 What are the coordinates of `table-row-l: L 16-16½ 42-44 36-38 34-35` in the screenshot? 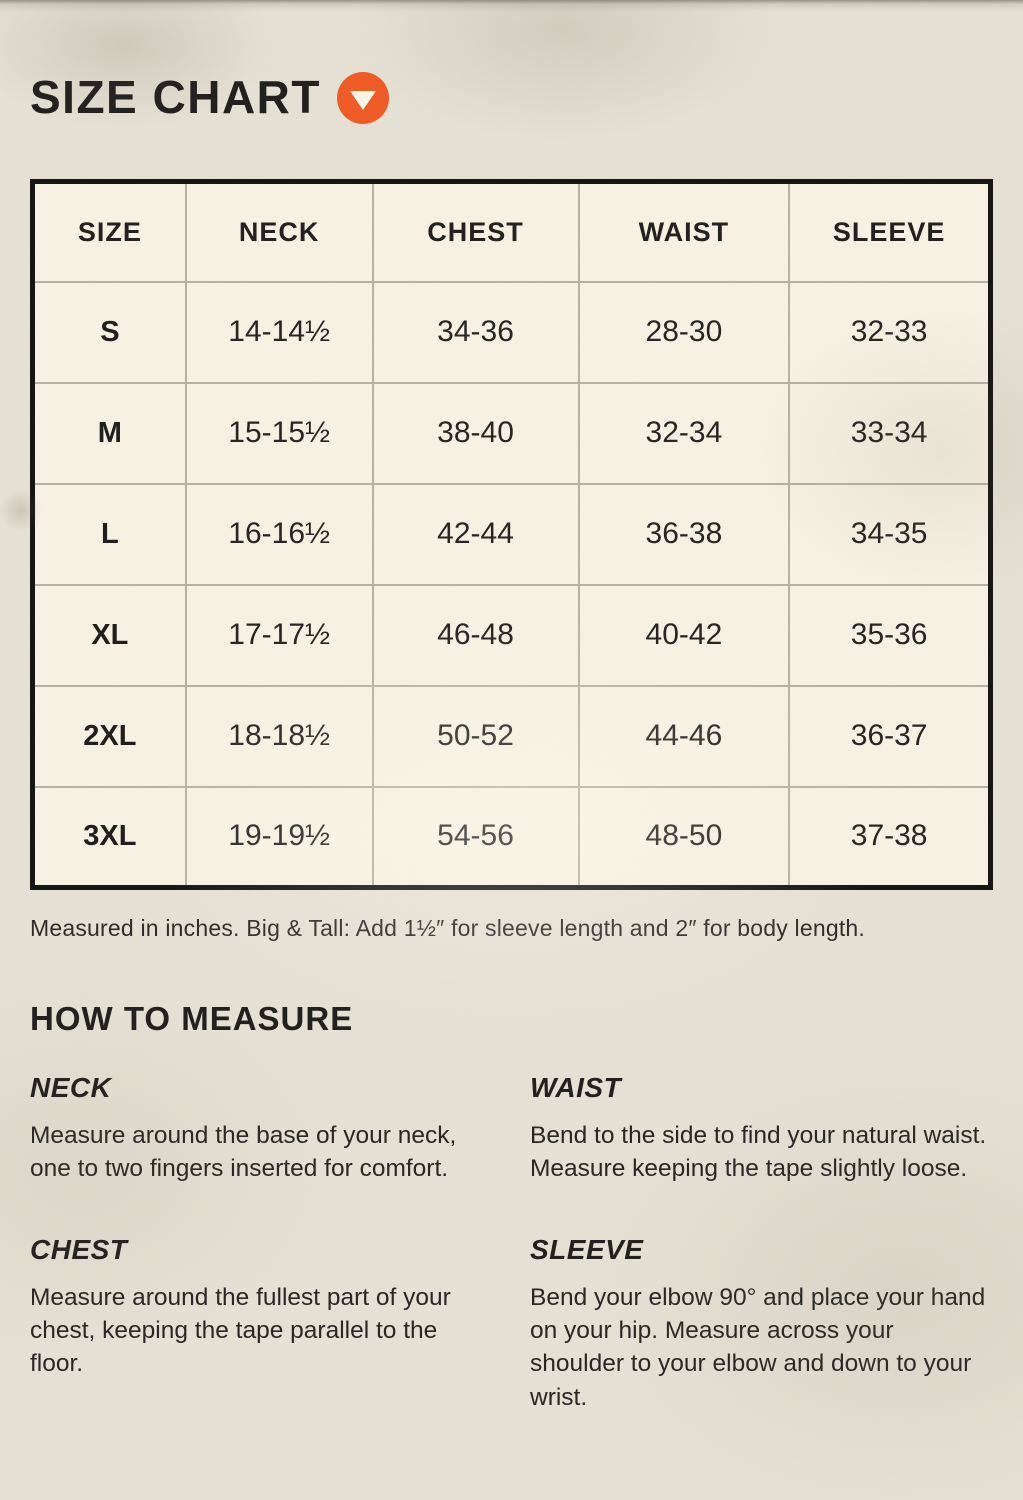 It's located at (511, 534).